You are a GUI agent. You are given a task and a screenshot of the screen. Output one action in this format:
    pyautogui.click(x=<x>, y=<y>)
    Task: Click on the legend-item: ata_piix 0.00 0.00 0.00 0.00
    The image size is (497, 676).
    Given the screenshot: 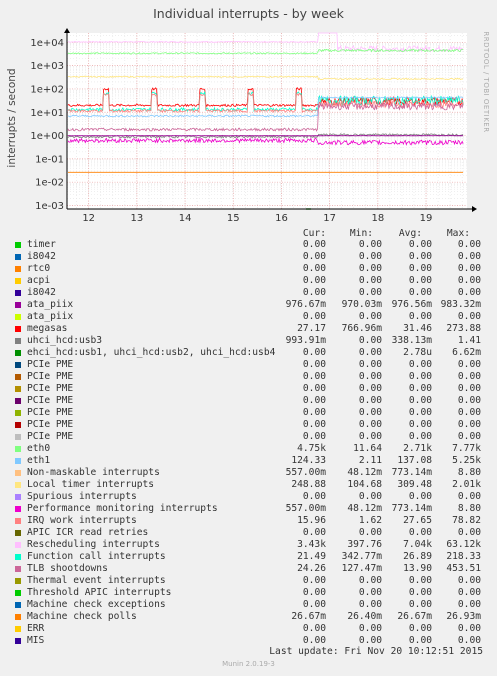 What is the action you would take?
    pyautogui.click(x=248, y=317)
    